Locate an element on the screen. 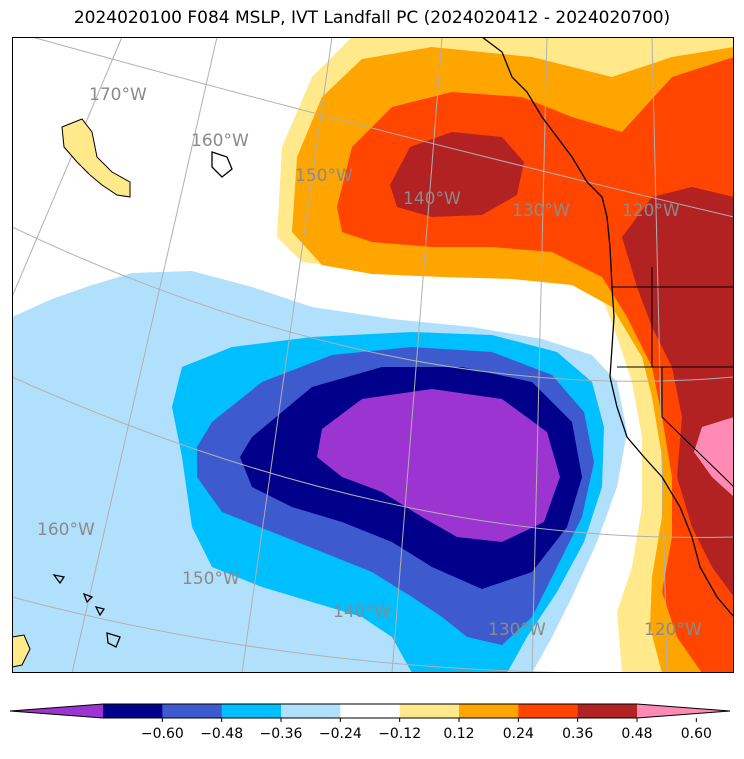 The width and height of the screenshot is (744, 759). colorbar-tick-label: −0.36 is located at coordinates (281, 734).